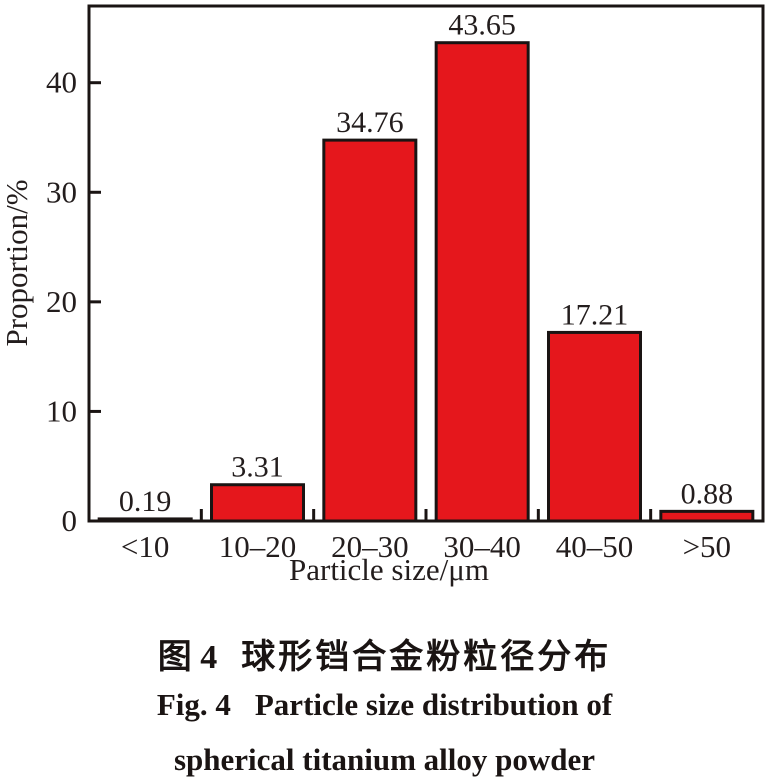  Describe the element at coordinates (187, 657) in the screenshot. I see `caption-zh-label: 图 4` at that location.